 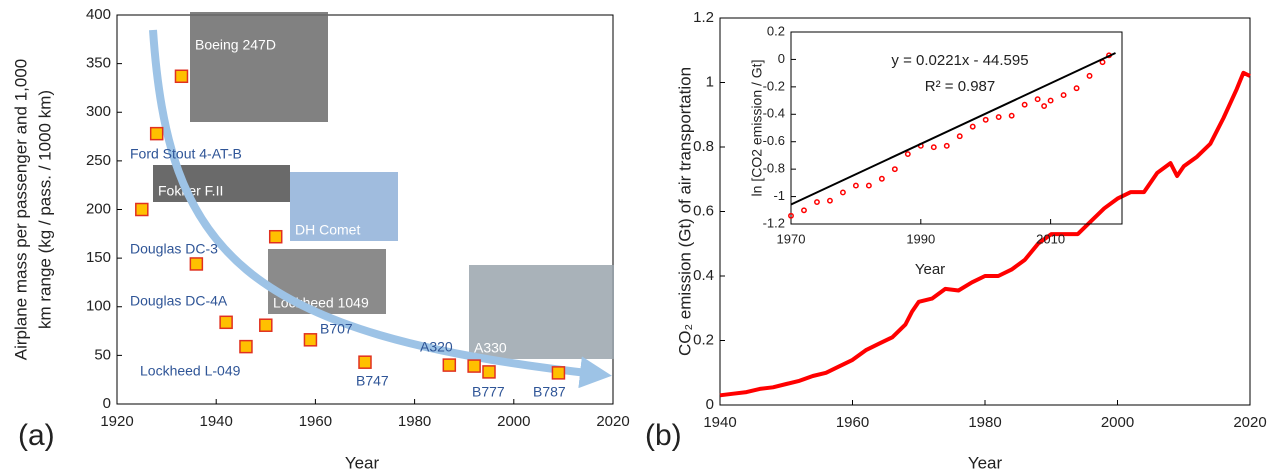 I want to click on trend-r2: R² = 0.987, so click(x=960, y=86).